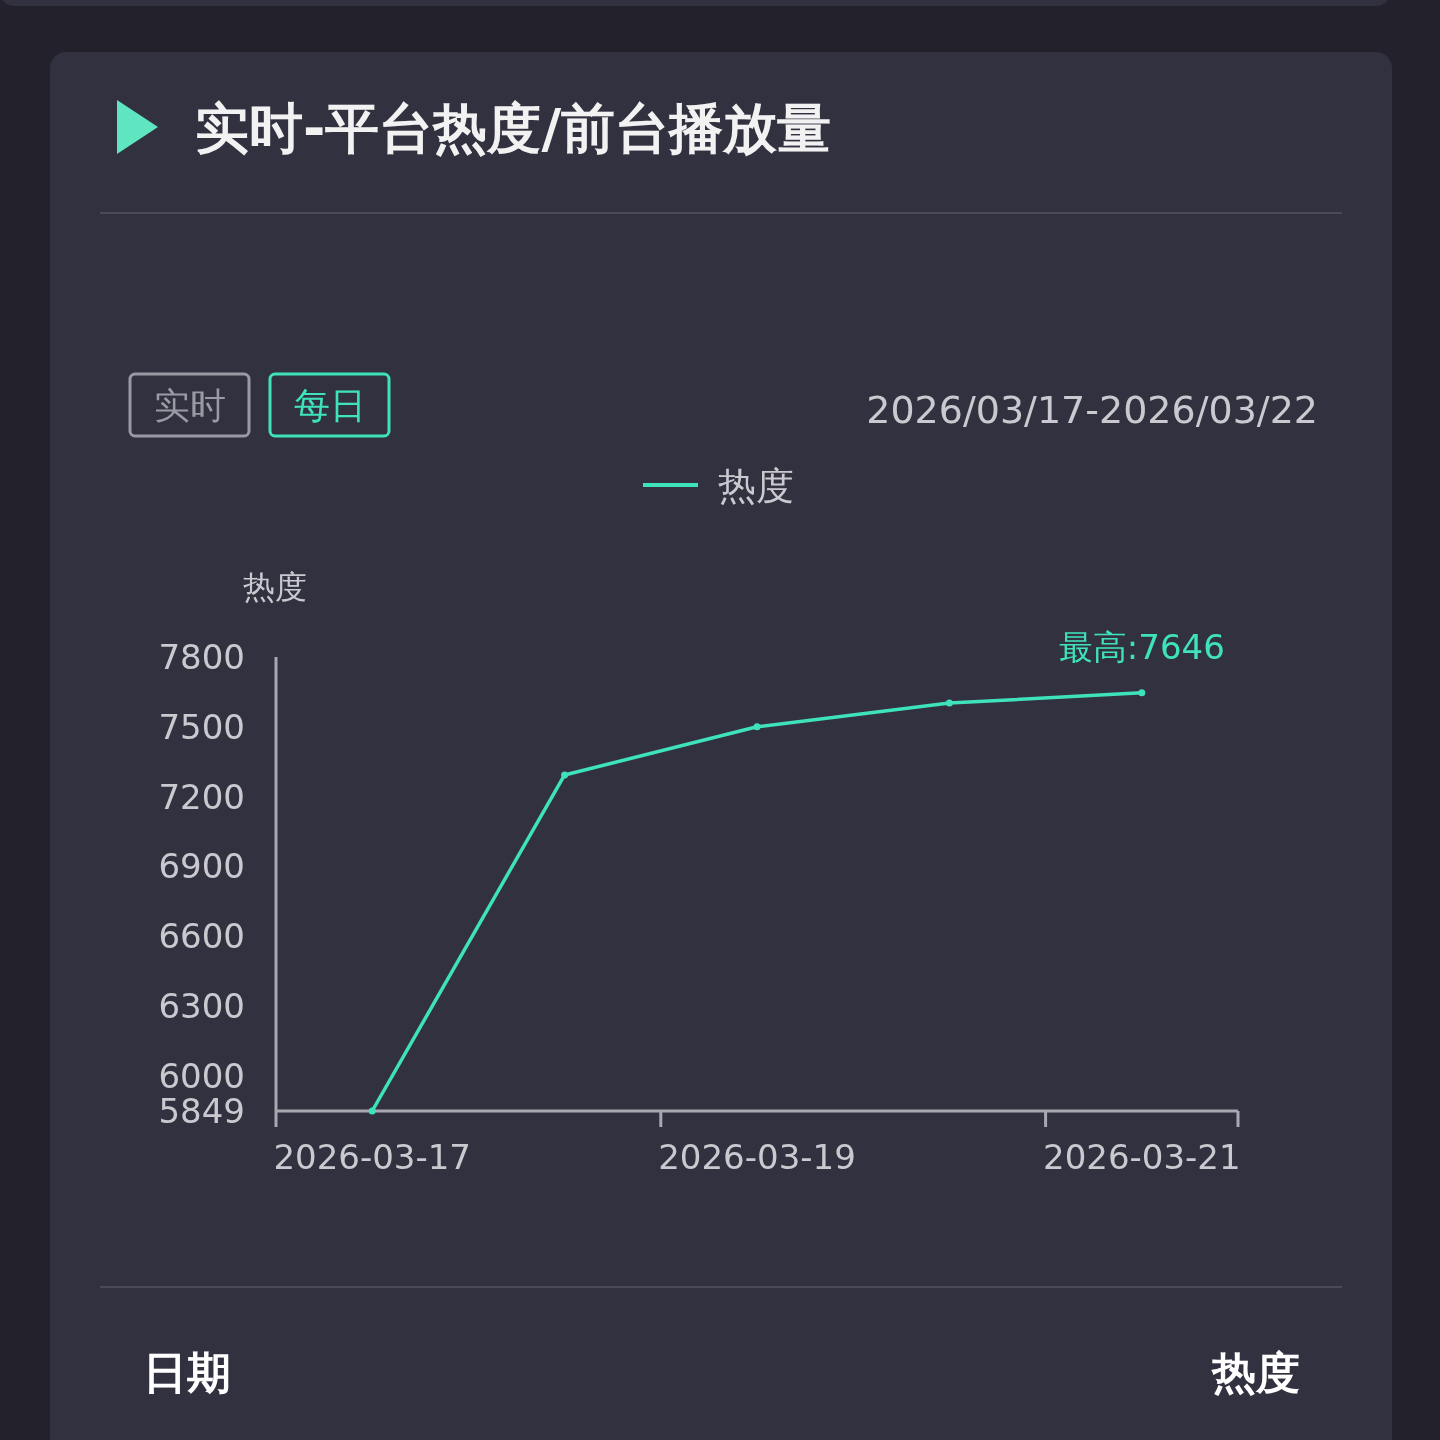  What do you see at coordinates (201, 657) in the screenshot?
I see `y-tick-label: 7800` at bounding box center [201, 657].